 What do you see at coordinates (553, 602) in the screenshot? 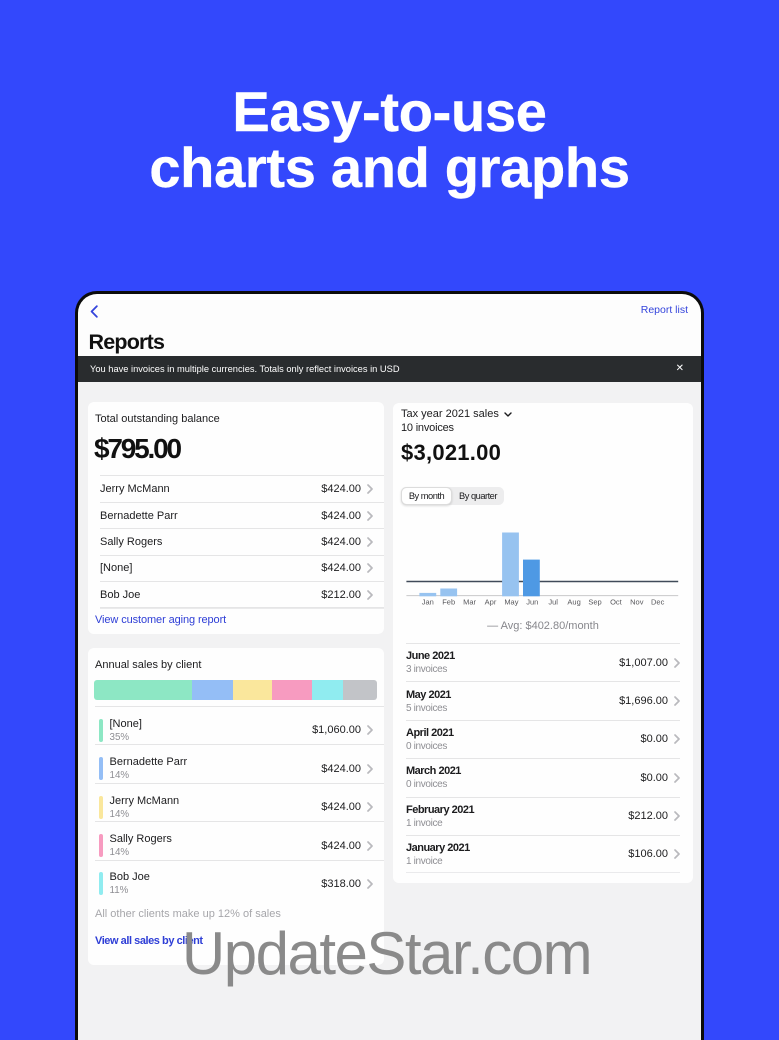
I see `svg-text: Jul` at bounding box center [553, 602].